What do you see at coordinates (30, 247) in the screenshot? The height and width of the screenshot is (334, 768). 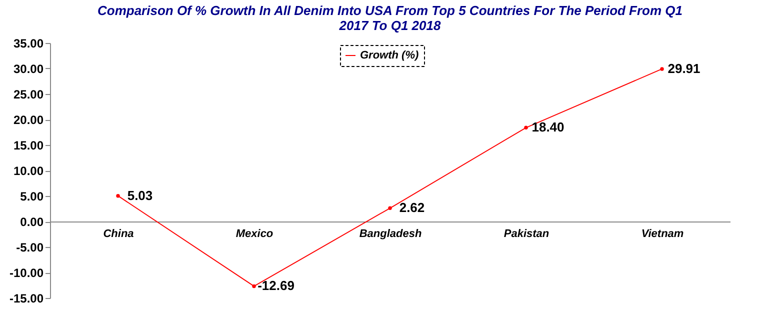 I see `y-tick-label: -5.00` at bounding box center [30, 247].